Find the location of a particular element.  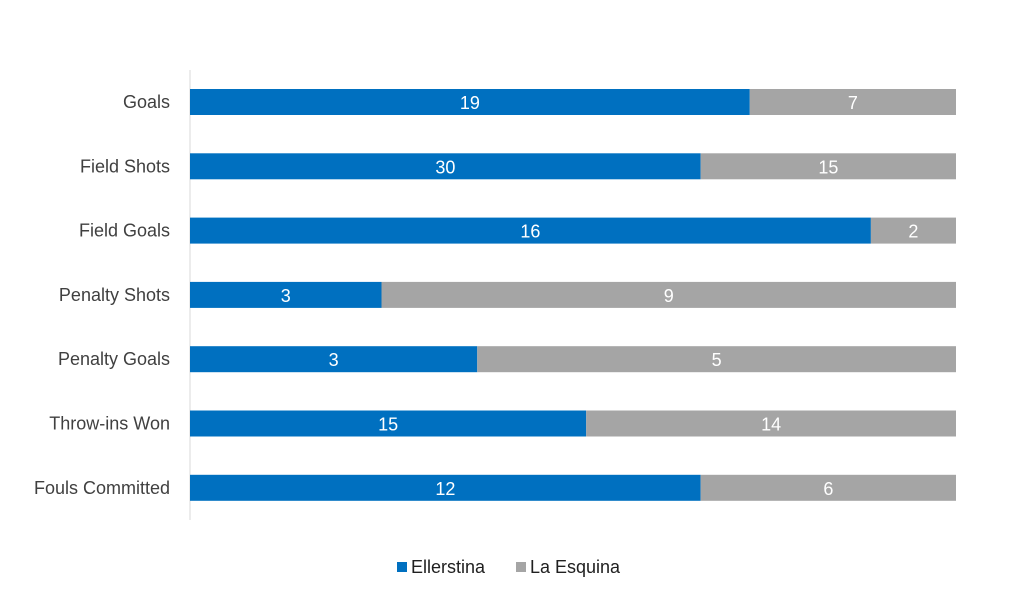

data-label: 5 is located at coordinates (717, 360).